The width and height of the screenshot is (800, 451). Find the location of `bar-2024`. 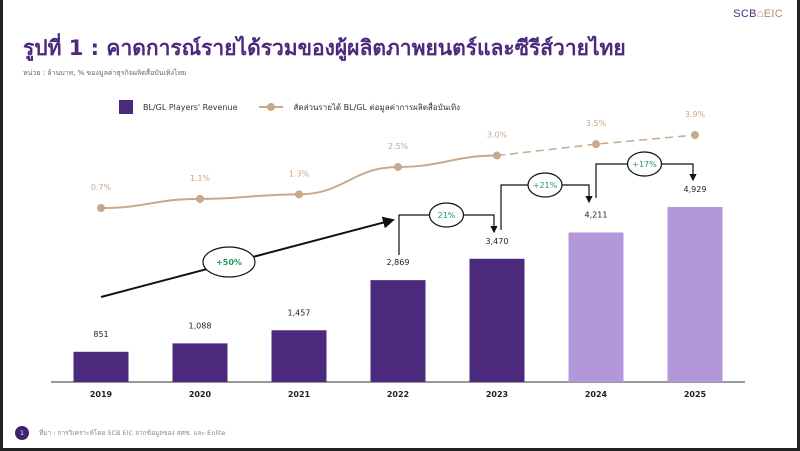

bar-2024 is located at coordinates (596, 307).